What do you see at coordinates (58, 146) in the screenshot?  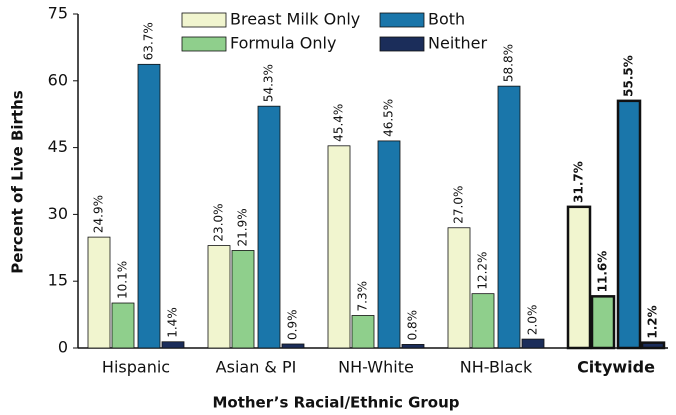 I see `y-tick-label: 45` at bounding box center [58, 146].